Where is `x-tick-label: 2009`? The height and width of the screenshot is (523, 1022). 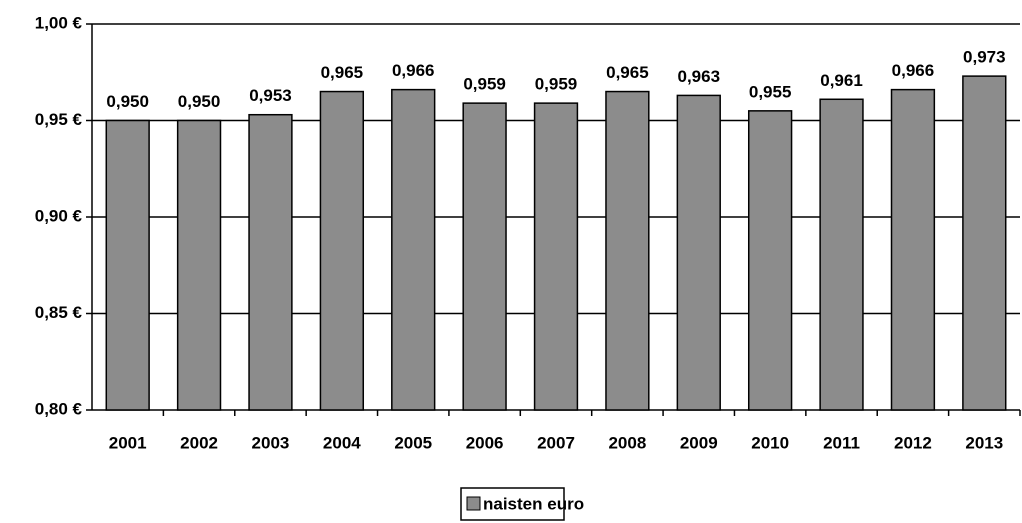
x-tick-label: 2009 is located at coordinates (699, 442).